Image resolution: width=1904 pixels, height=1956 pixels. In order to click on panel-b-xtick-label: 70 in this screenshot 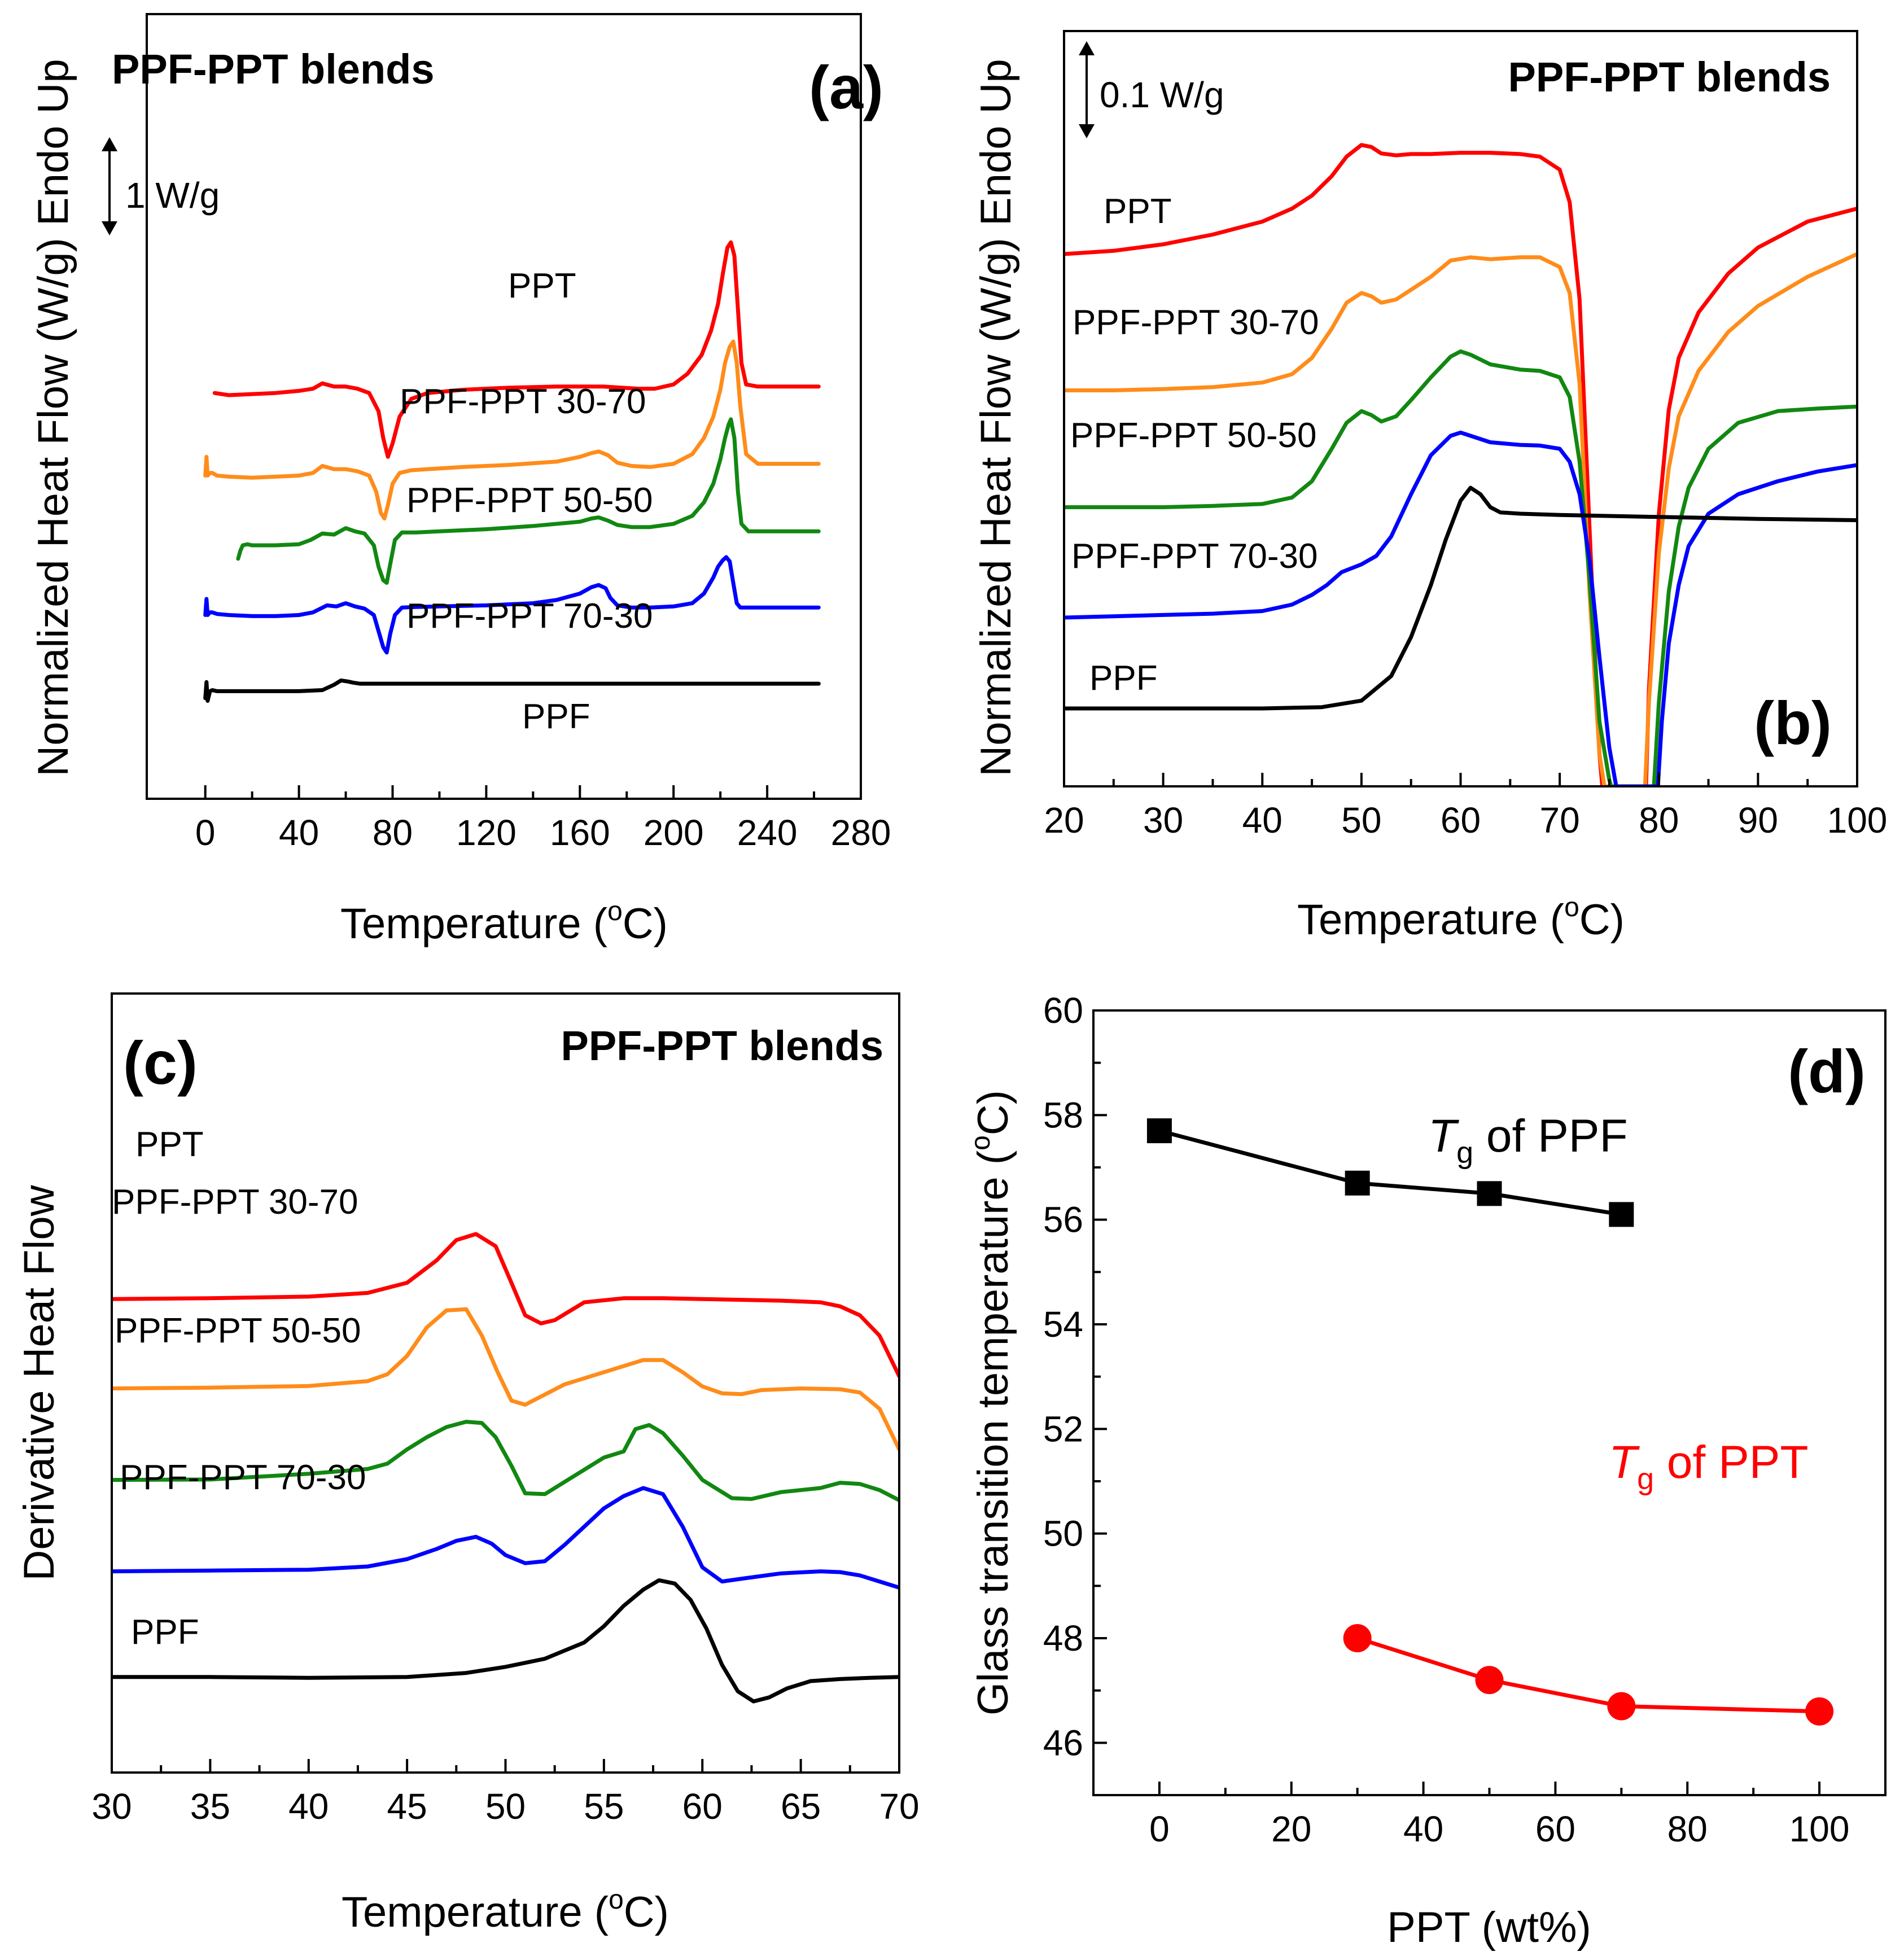, I will do `click(1560, 821)`.